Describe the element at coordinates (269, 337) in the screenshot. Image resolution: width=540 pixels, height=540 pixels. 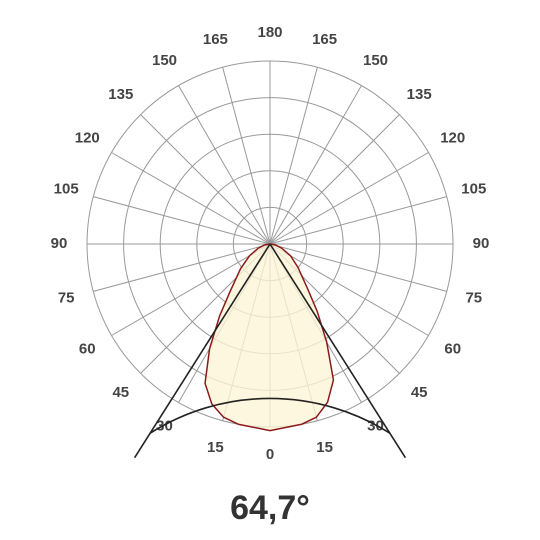
I see `intensity-curve` at that location.